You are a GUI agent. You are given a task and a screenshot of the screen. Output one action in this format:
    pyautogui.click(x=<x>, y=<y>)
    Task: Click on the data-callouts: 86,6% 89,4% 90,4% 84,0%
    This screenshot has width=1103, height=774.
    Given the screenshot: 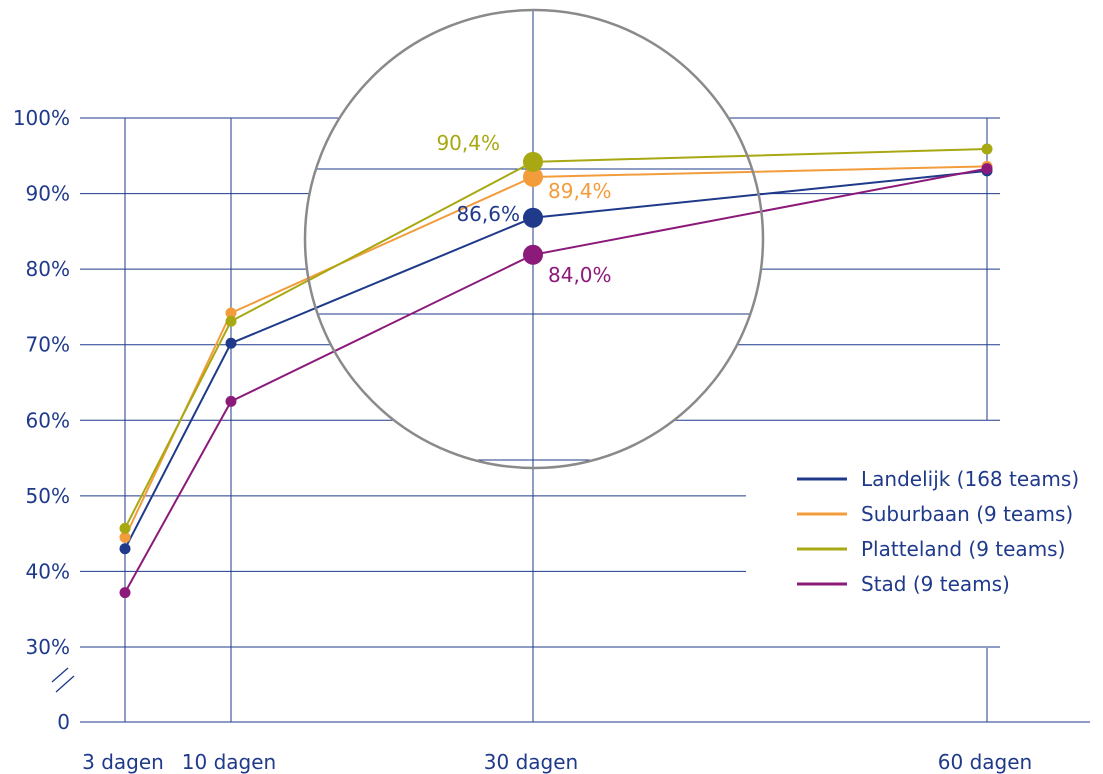 What is the action you would take?
    pyautogui.click(x=523, y=209)
    